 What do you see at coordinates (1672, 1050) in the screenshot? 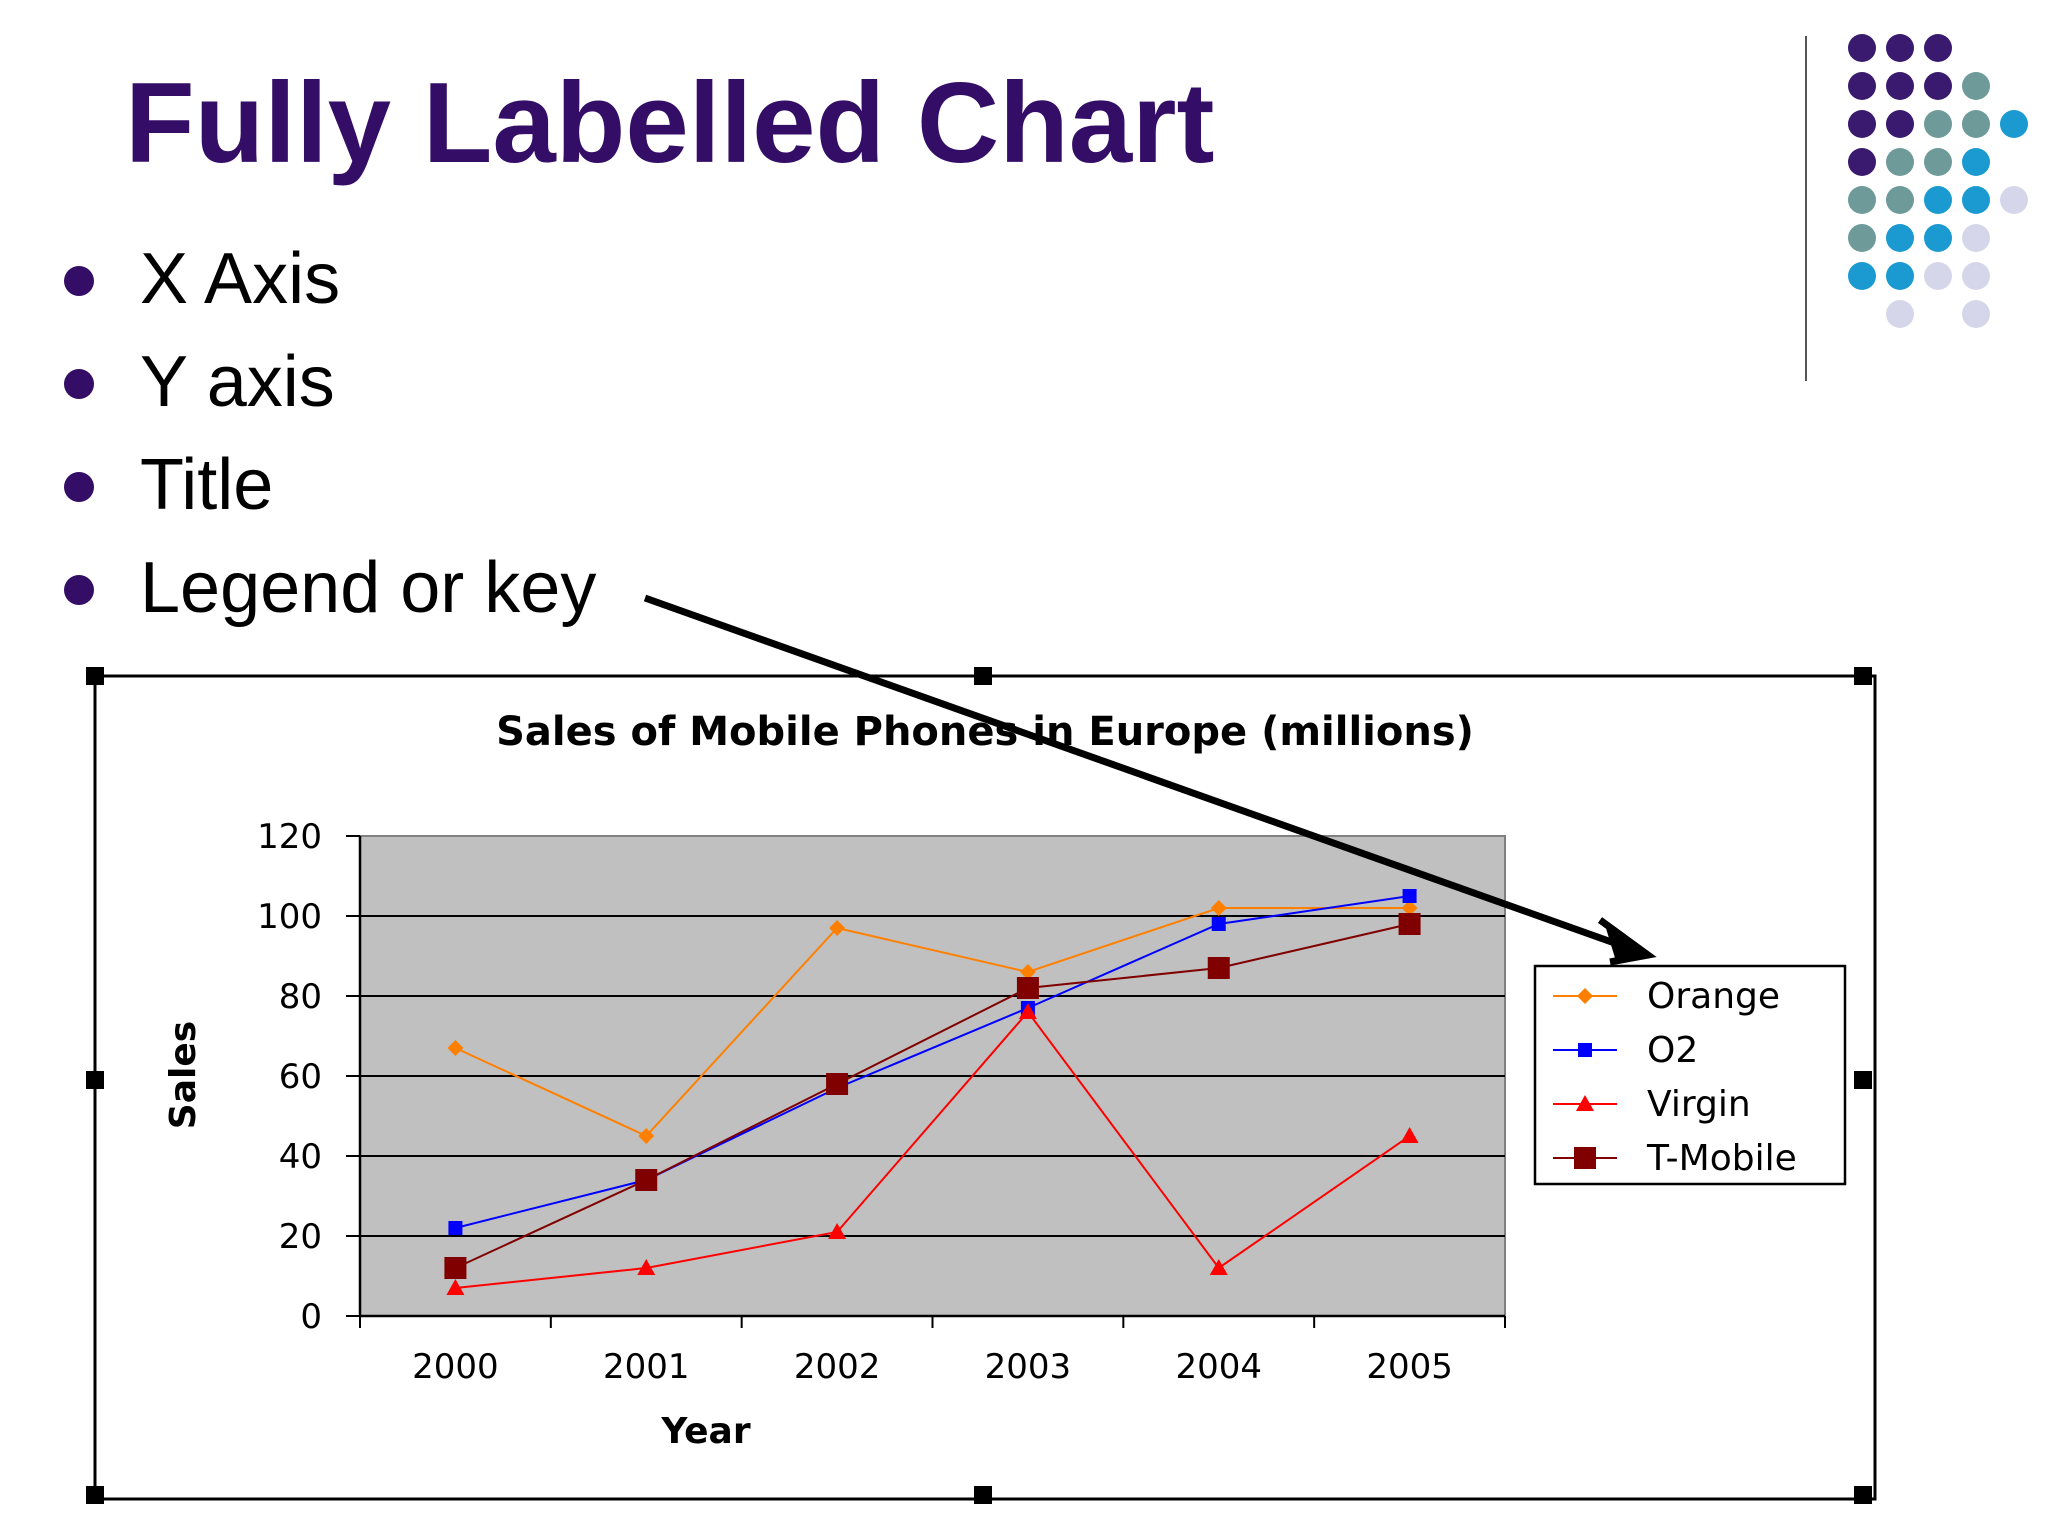
I see `legend-label: O2` at bounding box center [1672, 1050].